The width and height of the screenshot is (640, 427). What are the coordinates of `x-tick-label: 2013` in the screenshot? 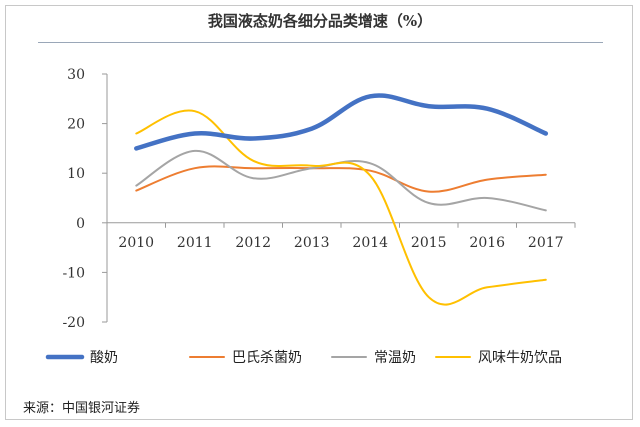 It's located at (312, 243).